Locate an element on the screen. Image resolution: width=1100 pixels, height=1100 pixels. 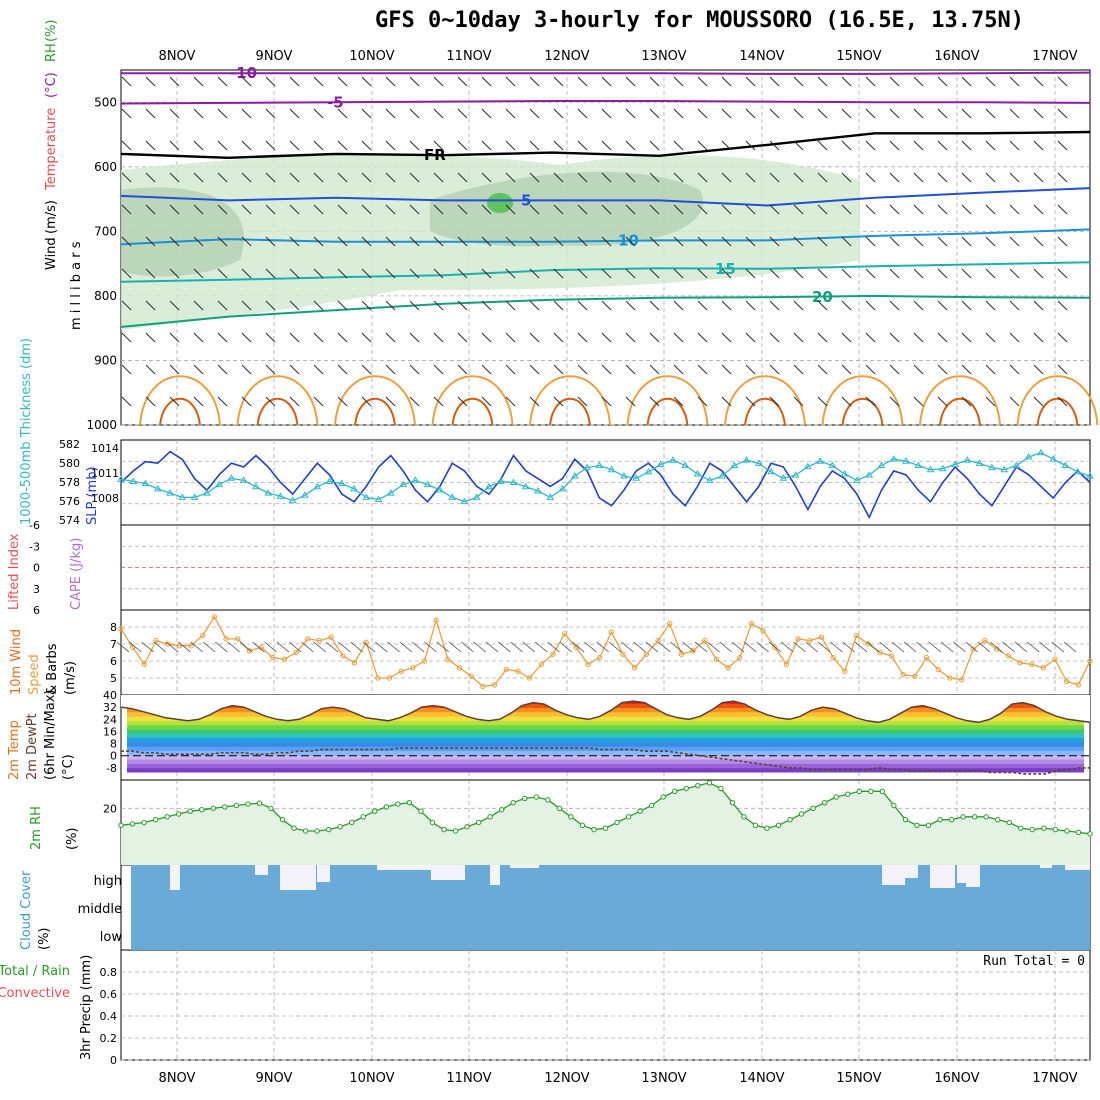
wind-ylabel: (m/s) is located at coordinates (70, 678).